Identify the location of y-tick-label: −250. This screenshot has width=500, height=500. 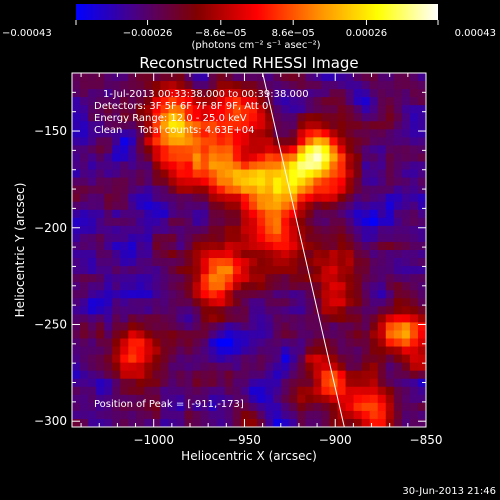
(50, 324).